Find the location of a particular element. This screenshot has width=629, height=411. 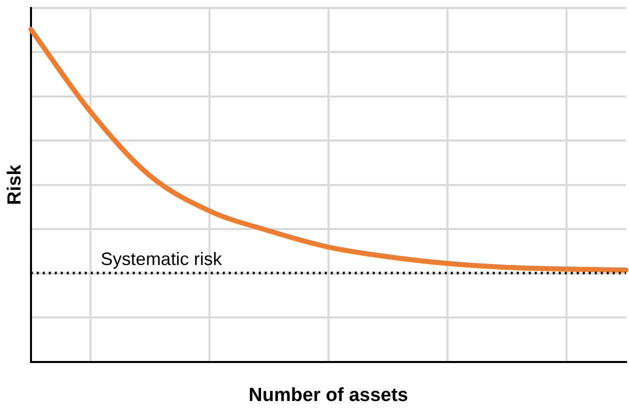

y-axis-title: Risk is located at coordinates (15, 184).